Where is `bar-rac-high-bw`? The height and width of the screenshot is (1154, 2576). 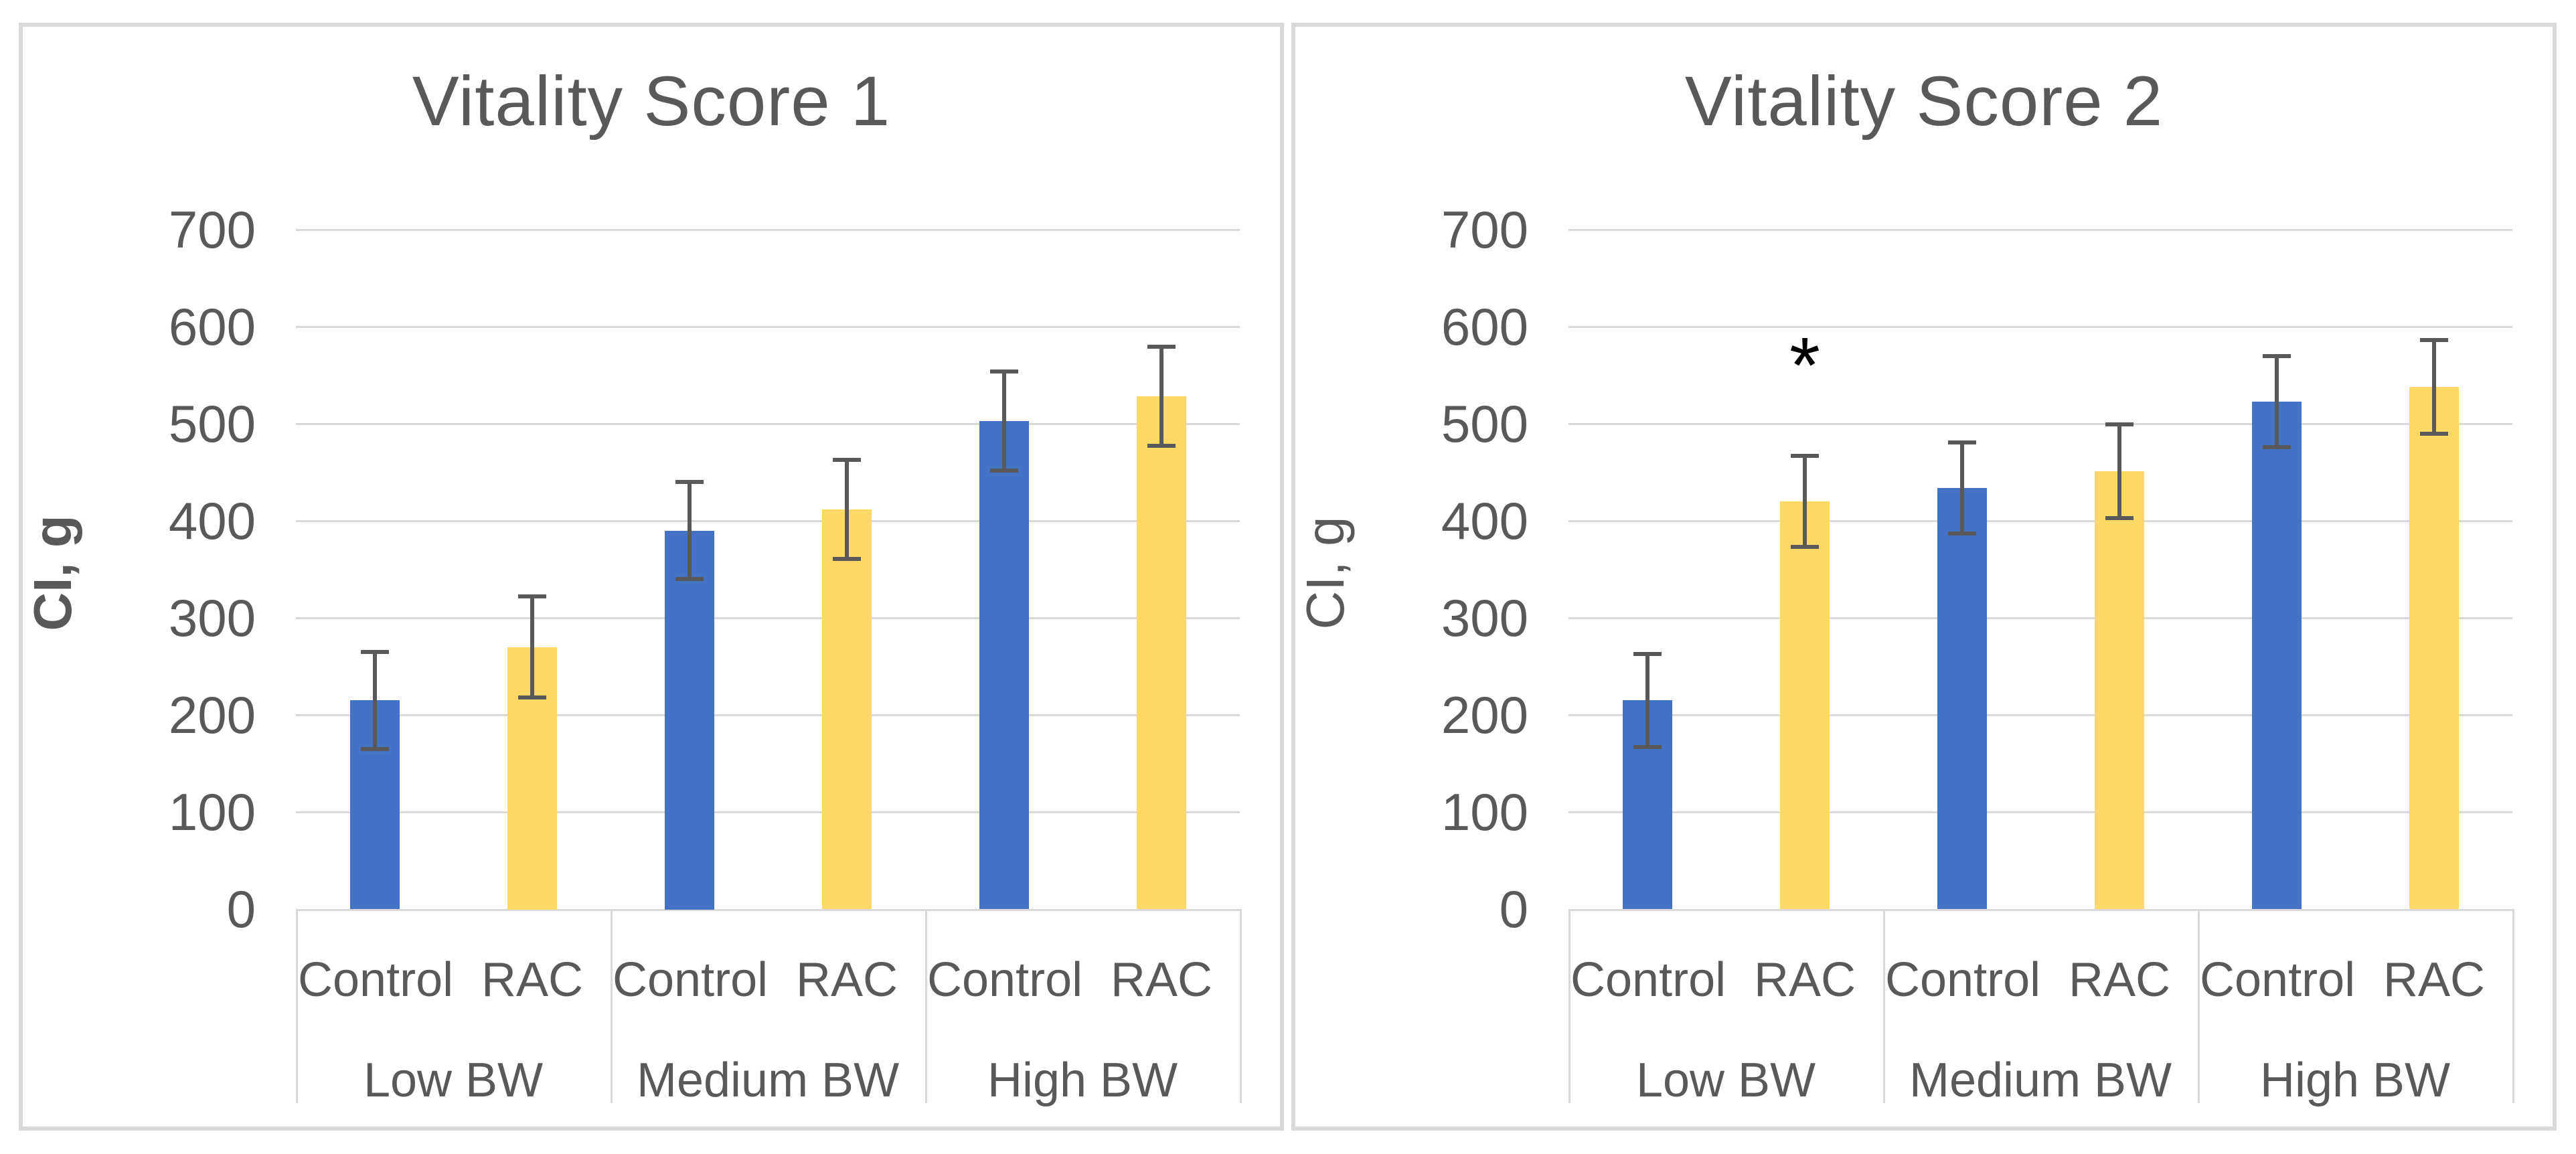
bar-rac-high-bw is located at coordinates (1162, 652).